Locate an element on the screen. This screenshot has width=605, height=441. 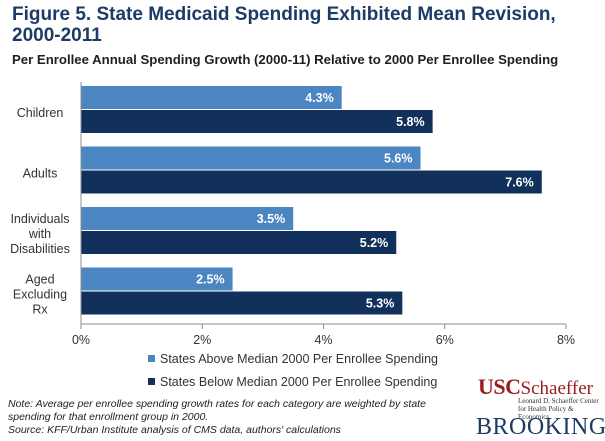
category-label-3-1: Excluding is located at coordinates (40, 294).